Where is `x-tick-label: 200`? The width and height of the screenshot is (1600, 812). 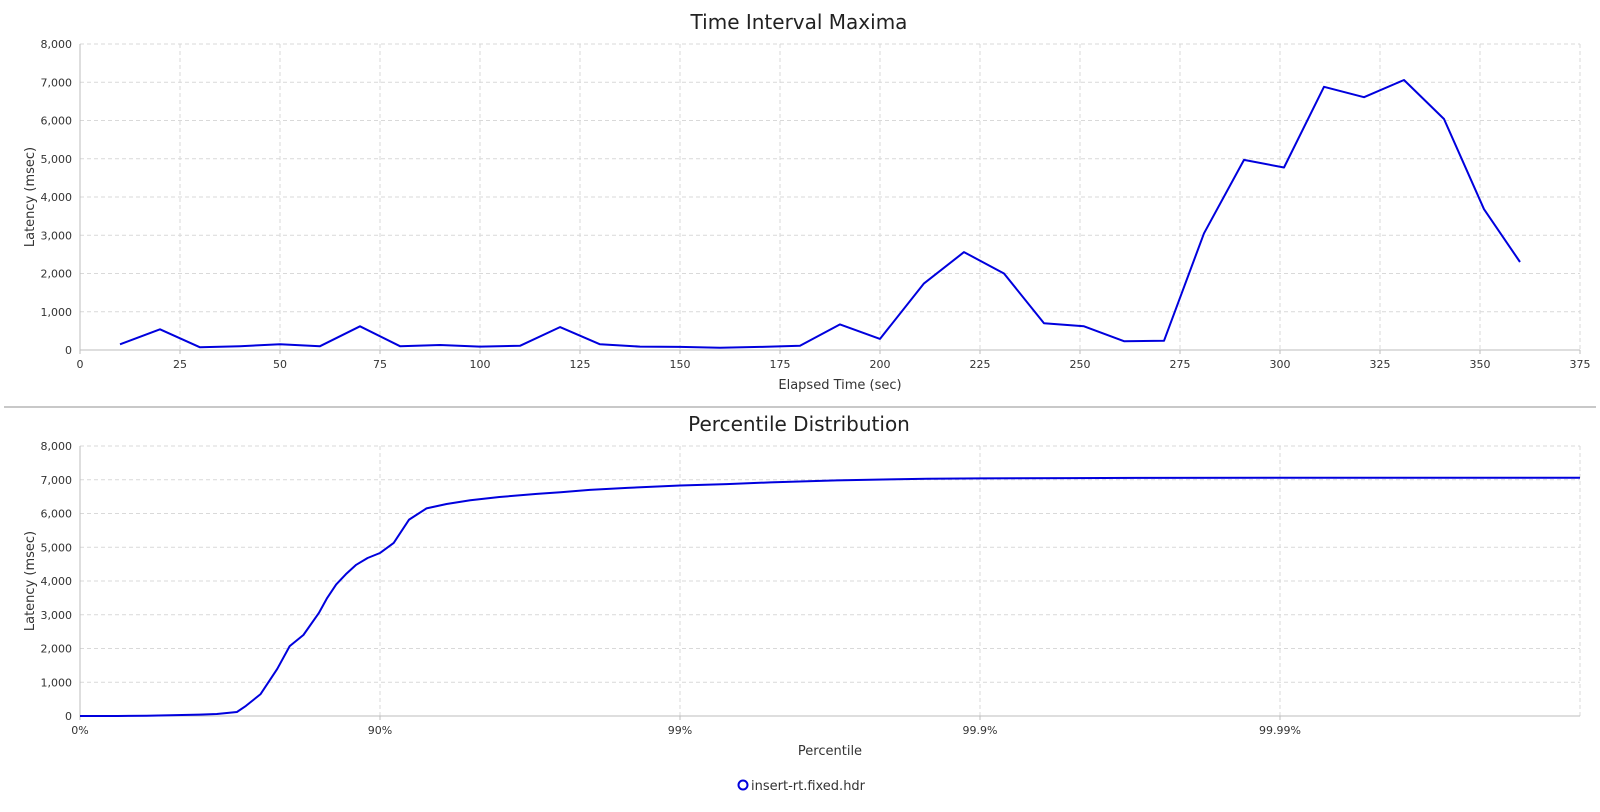 x-tick-label: 200 is located at coordinates (880, 364).